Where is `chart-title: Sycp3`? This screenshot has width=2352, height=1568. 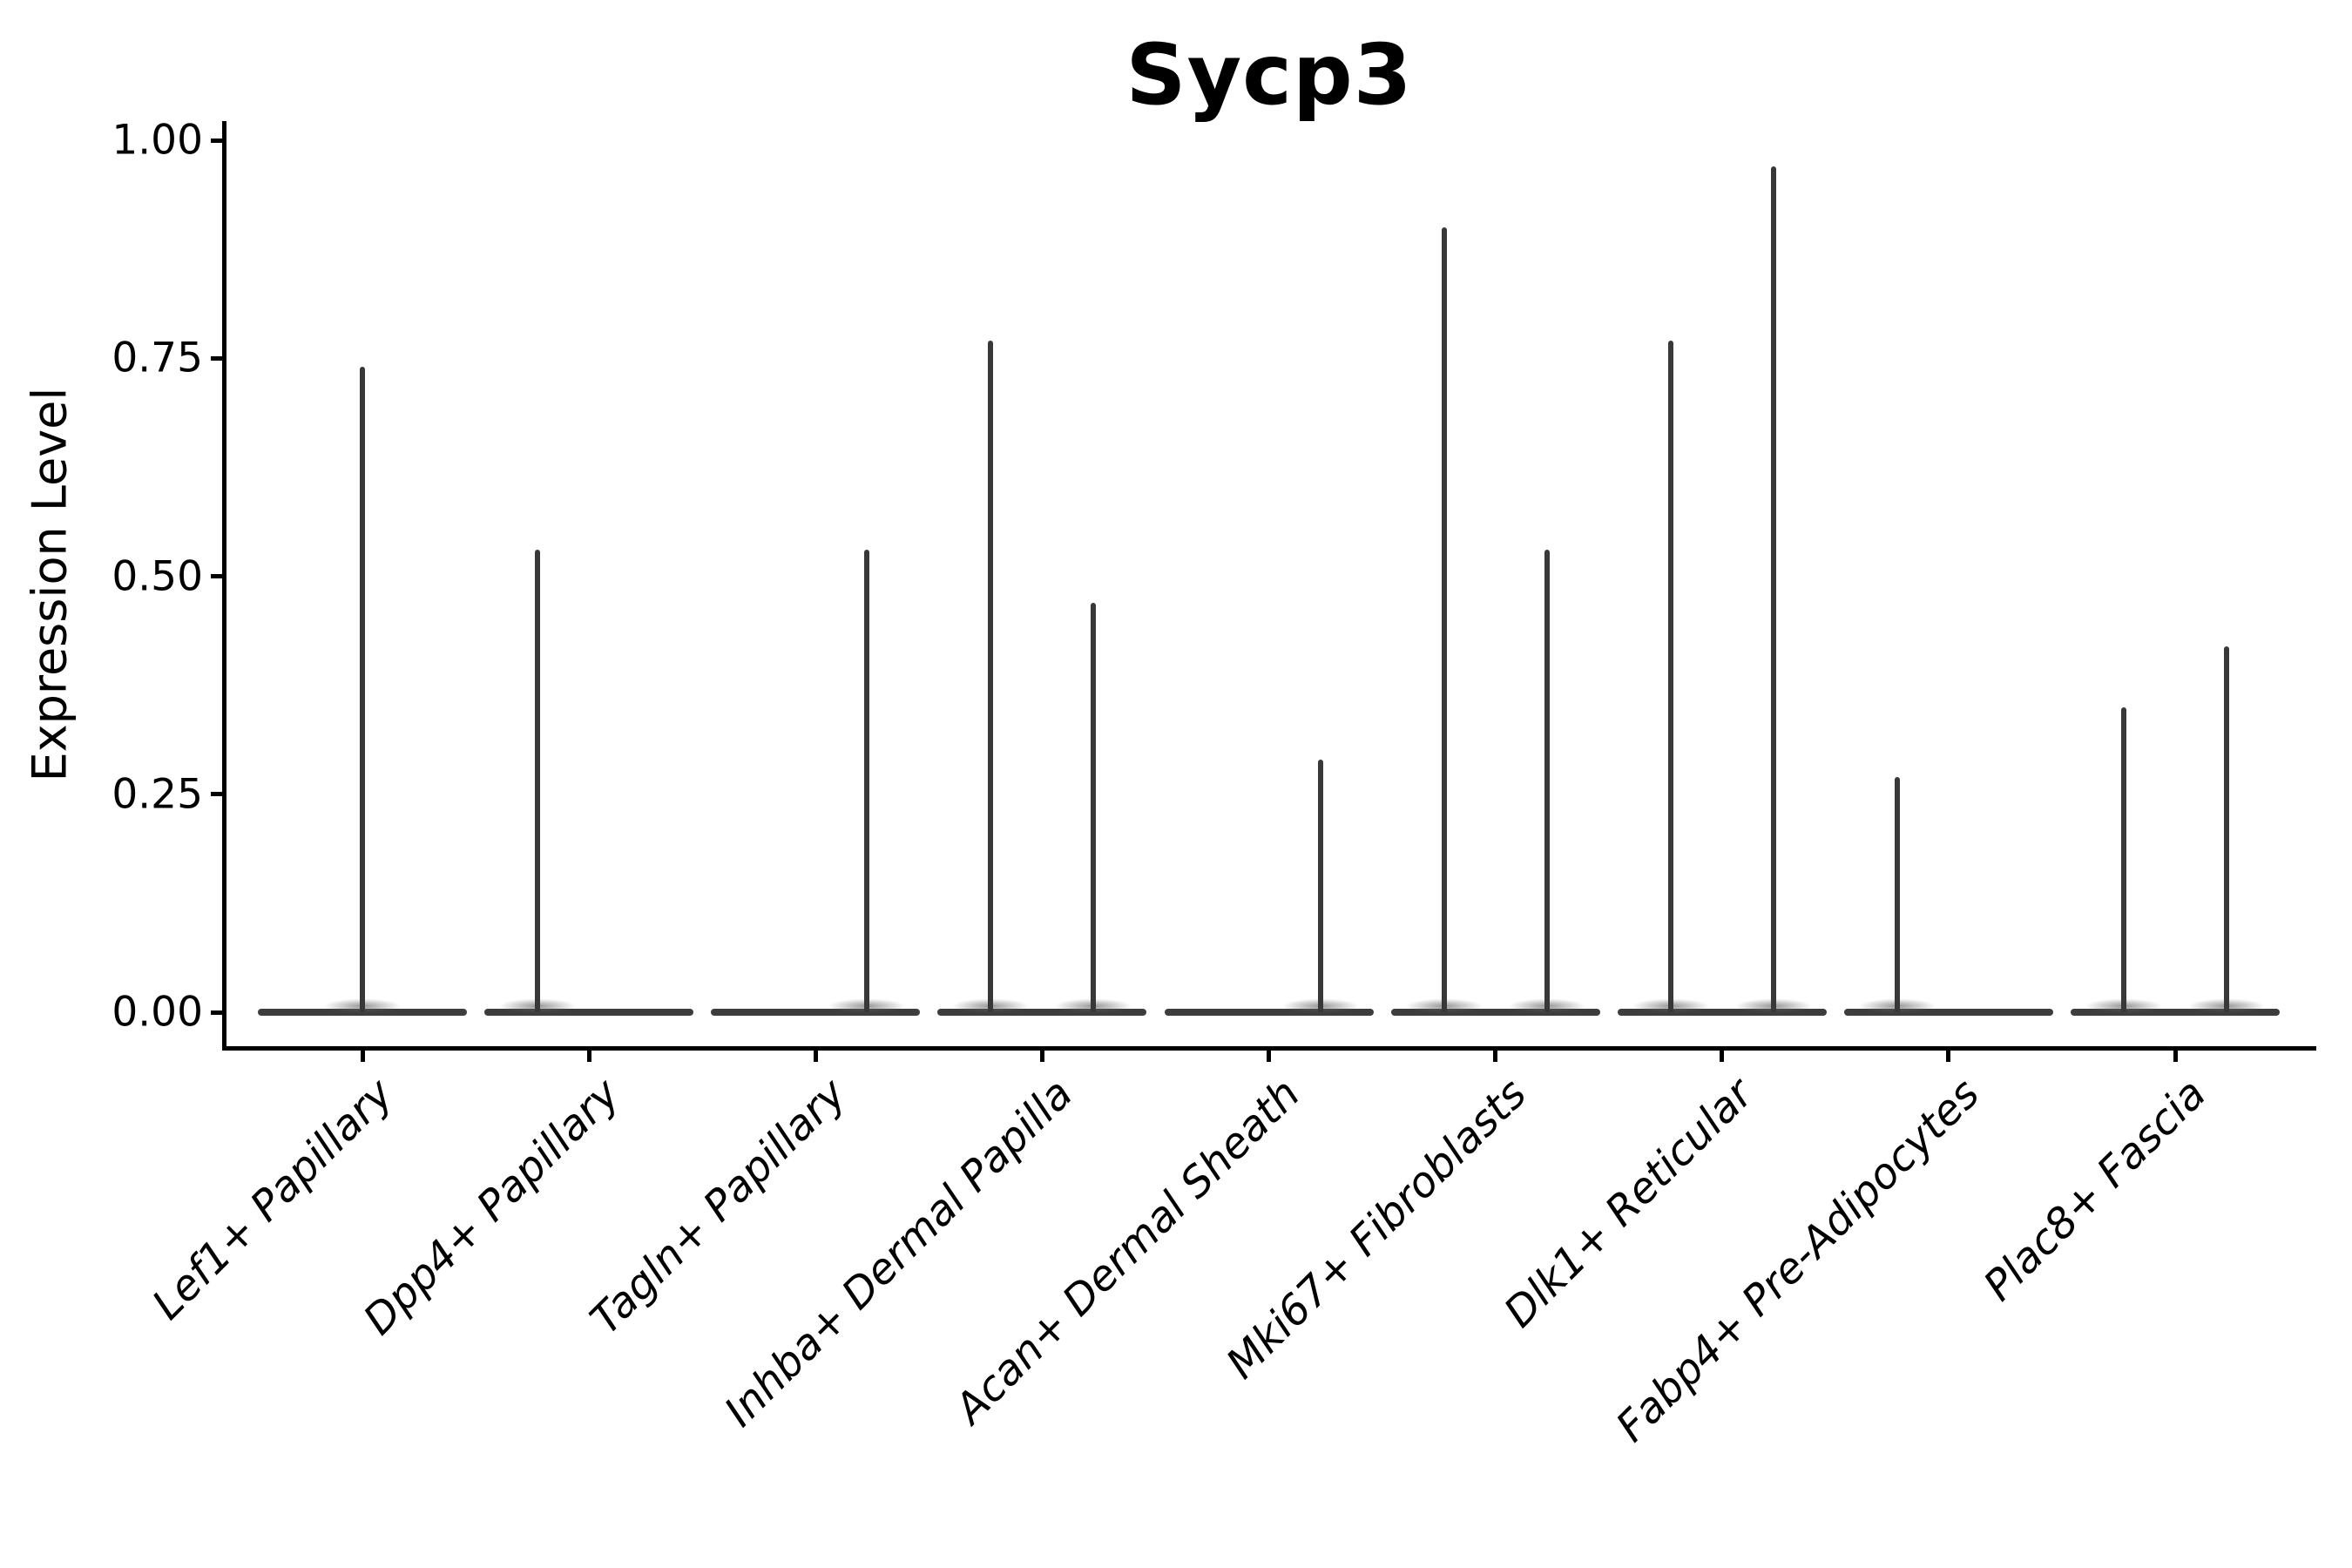
chart-title: Sycp3 is located at coordinates (1269, 75).